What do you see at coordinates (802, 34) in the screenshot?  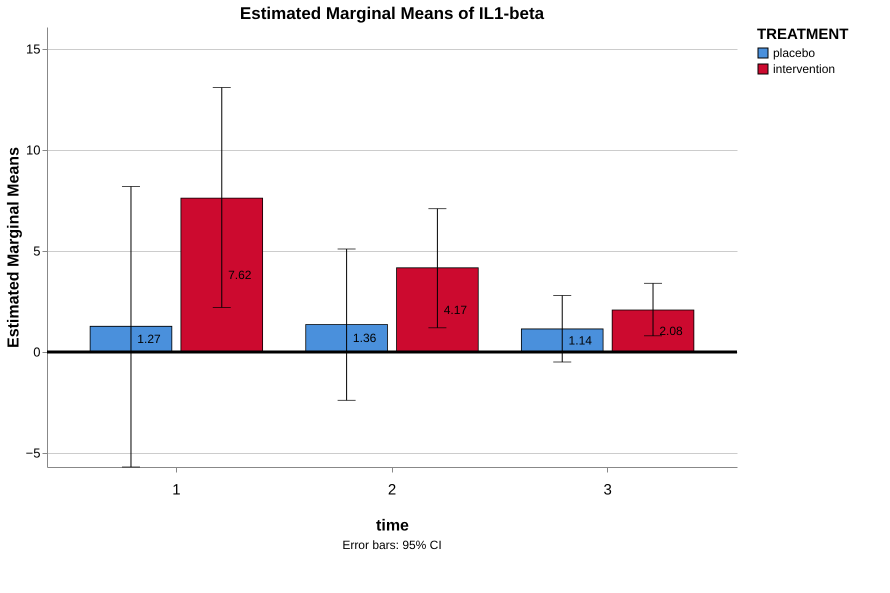 I see `legend-title: TREATMENT` at bounding box center [802, 34].